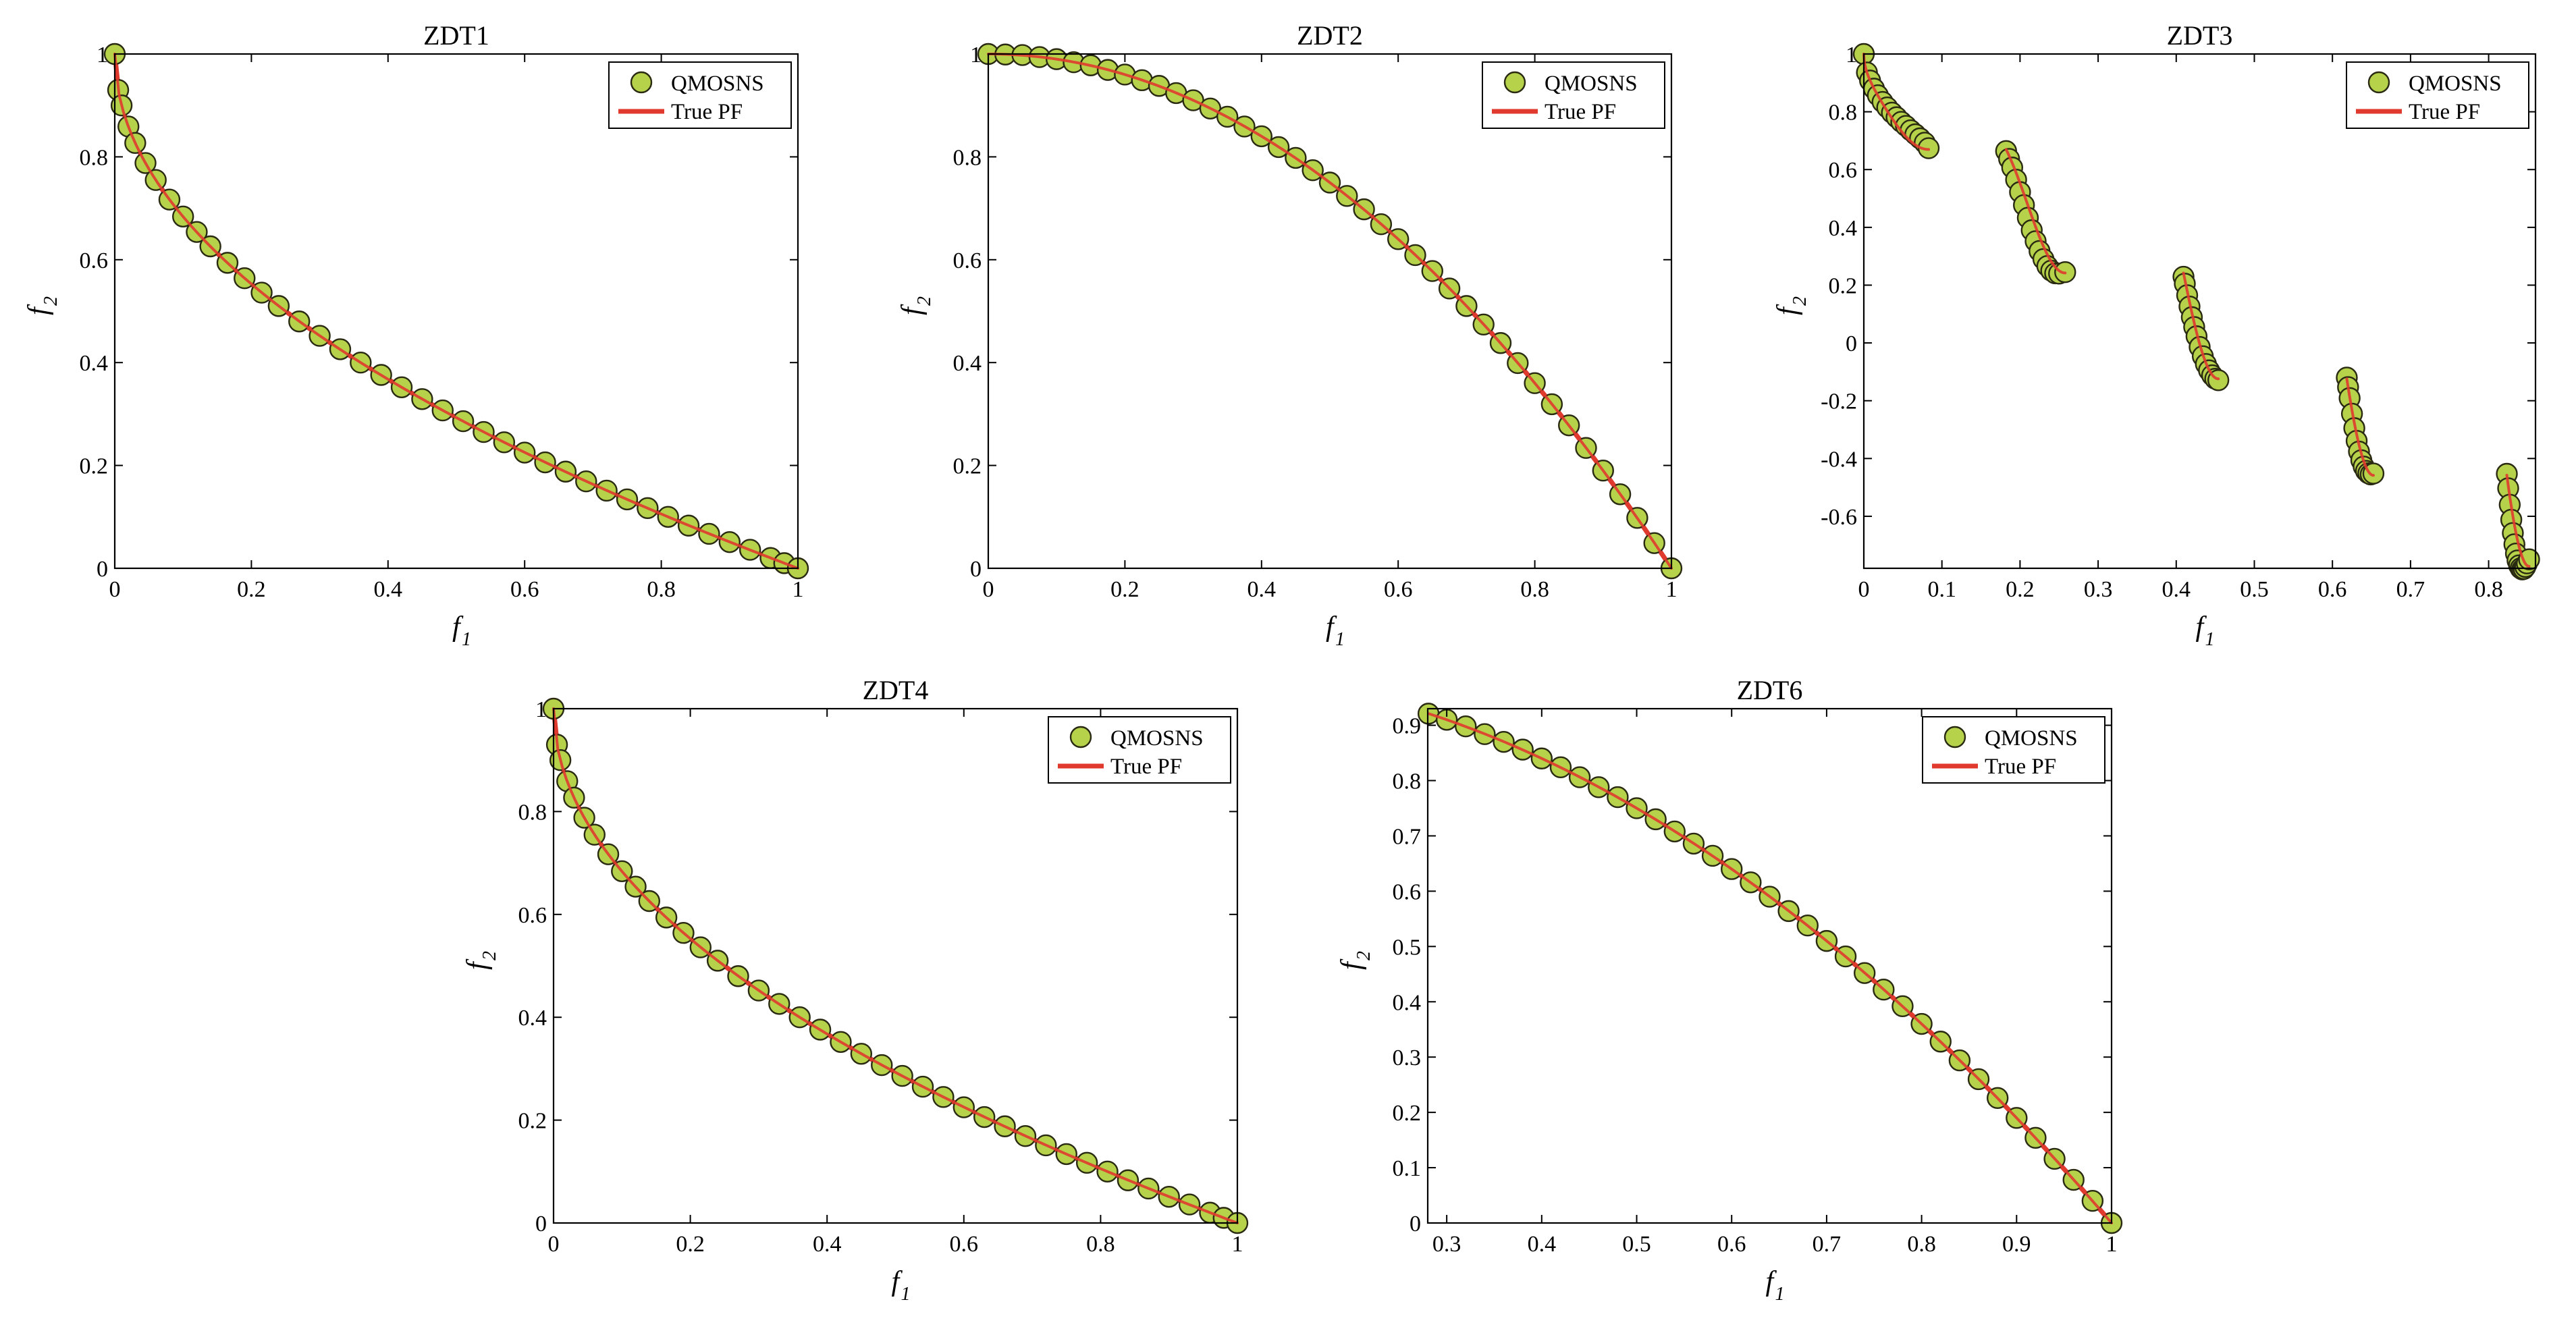 This screenshot has height=1333, width=2576. What do you see at coordinates (1407, 1168) in the screenshot?
I see `y-tick-label: 0.1` at bounding box center [1407, 1168].